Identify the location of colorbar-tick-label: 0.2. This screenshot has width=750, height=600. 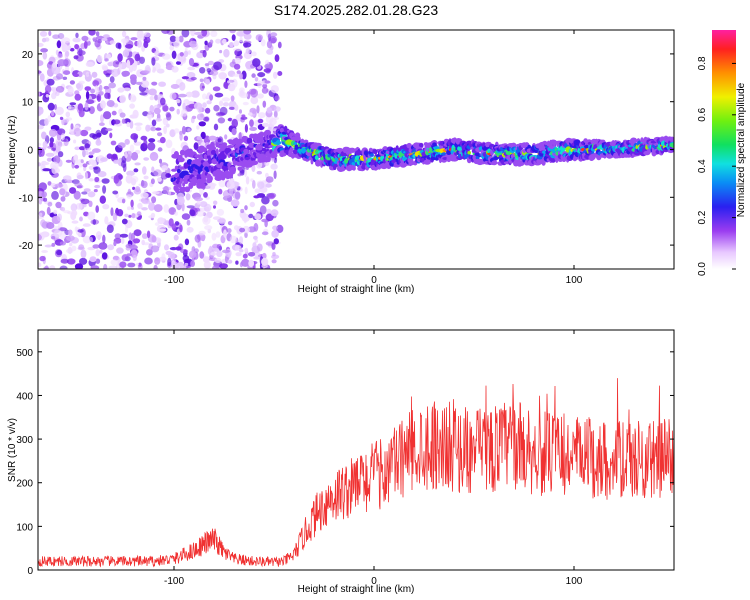
(702, 217).